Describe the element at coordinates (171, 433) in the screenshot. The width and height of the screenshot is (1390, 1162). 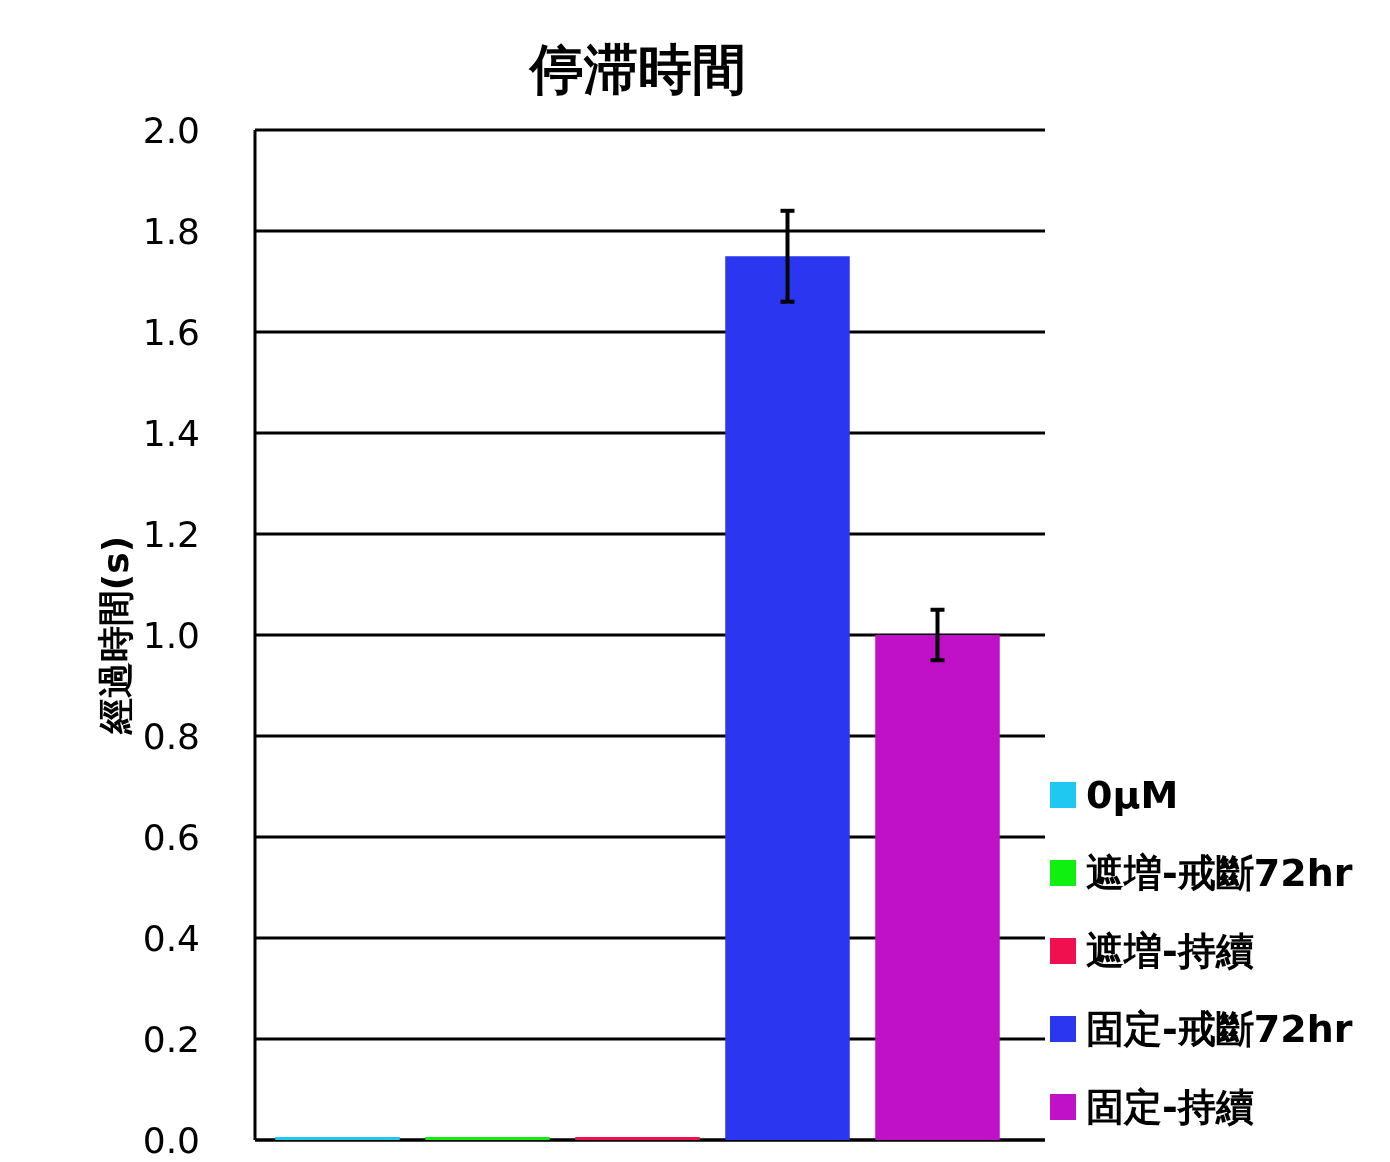
I see `y-tick-label: 1.4` at that location.